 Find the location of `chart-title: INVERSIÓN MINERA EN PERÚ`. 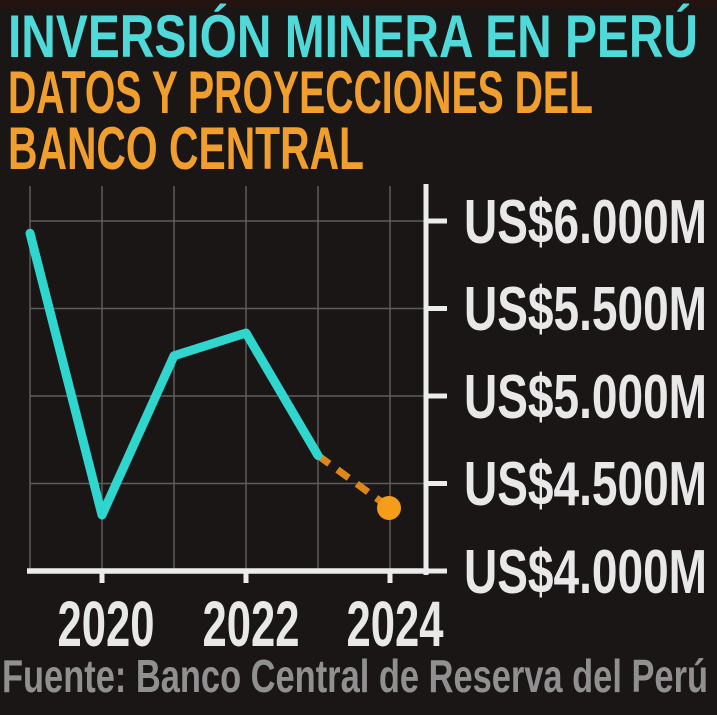

chart-title: INVERSIÓN MINERA EN PERÚ is located at coordinates (353, 36).